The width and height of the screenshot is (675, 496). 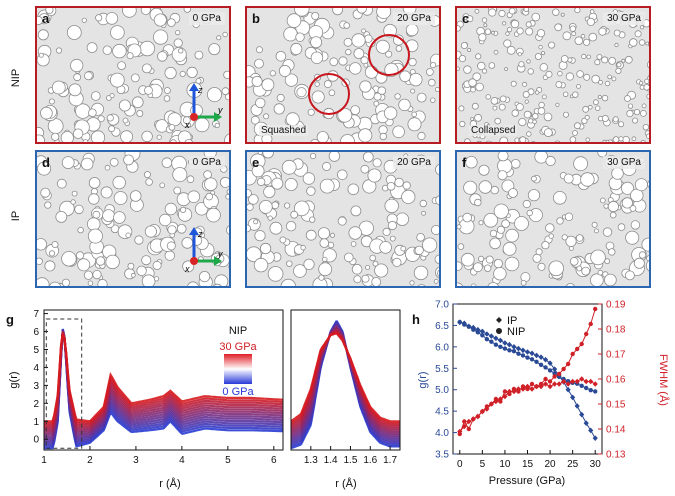 What do you see at coordinates (182, 460) in the screenshot?
I see `x-tick-label: 4` at bounding box center [182, 460].